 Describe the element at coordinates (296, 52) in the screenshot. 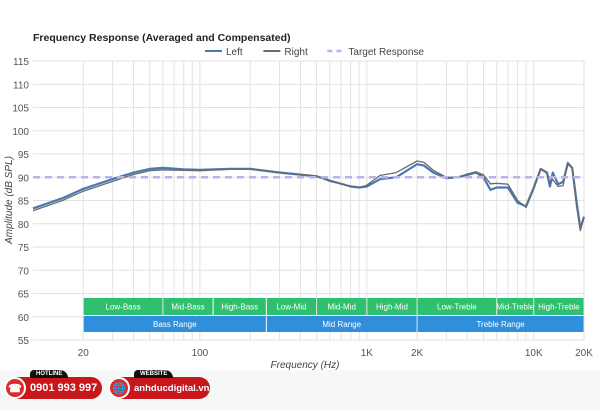

I see `legend-label: Right` at that location.